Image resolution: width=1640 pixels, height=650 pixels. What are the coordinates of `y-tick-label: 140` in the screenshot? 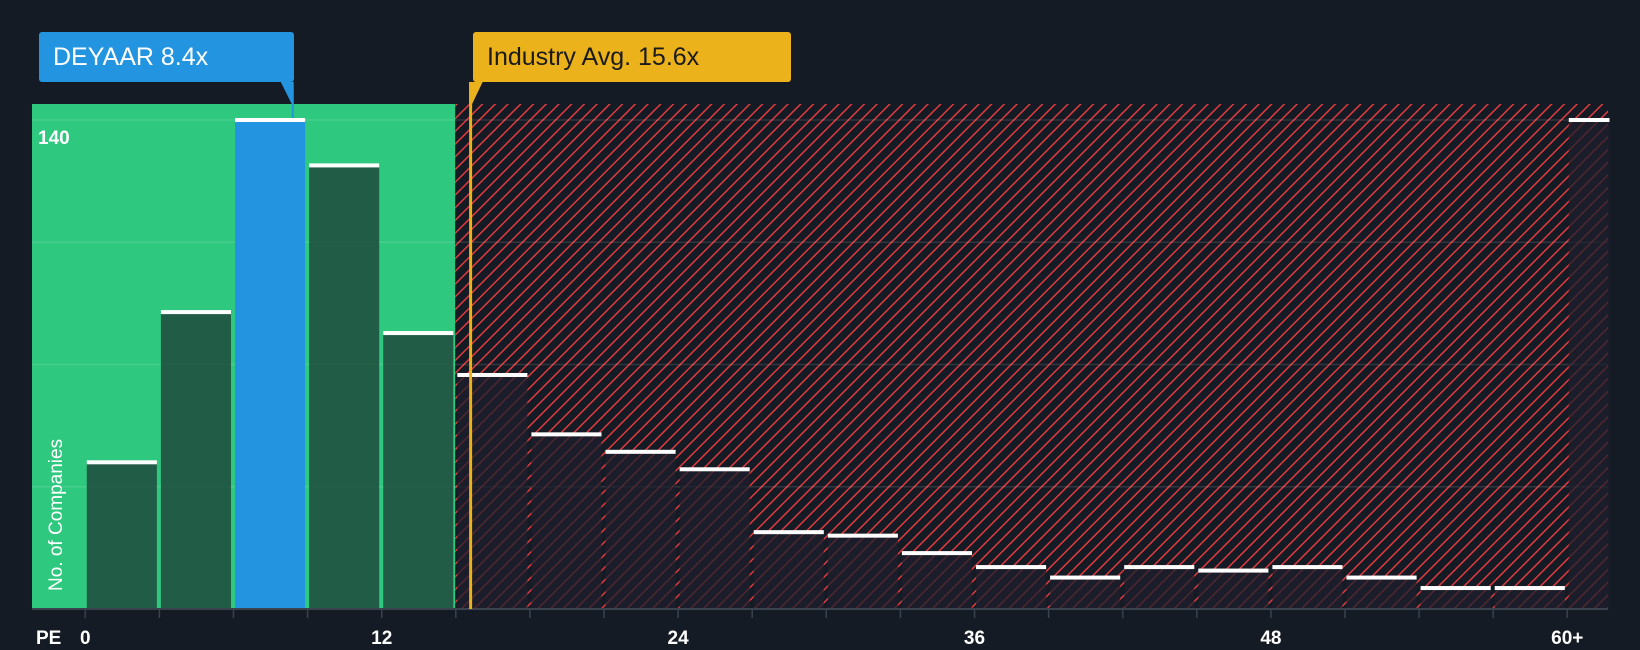 It's located at (54, 138).